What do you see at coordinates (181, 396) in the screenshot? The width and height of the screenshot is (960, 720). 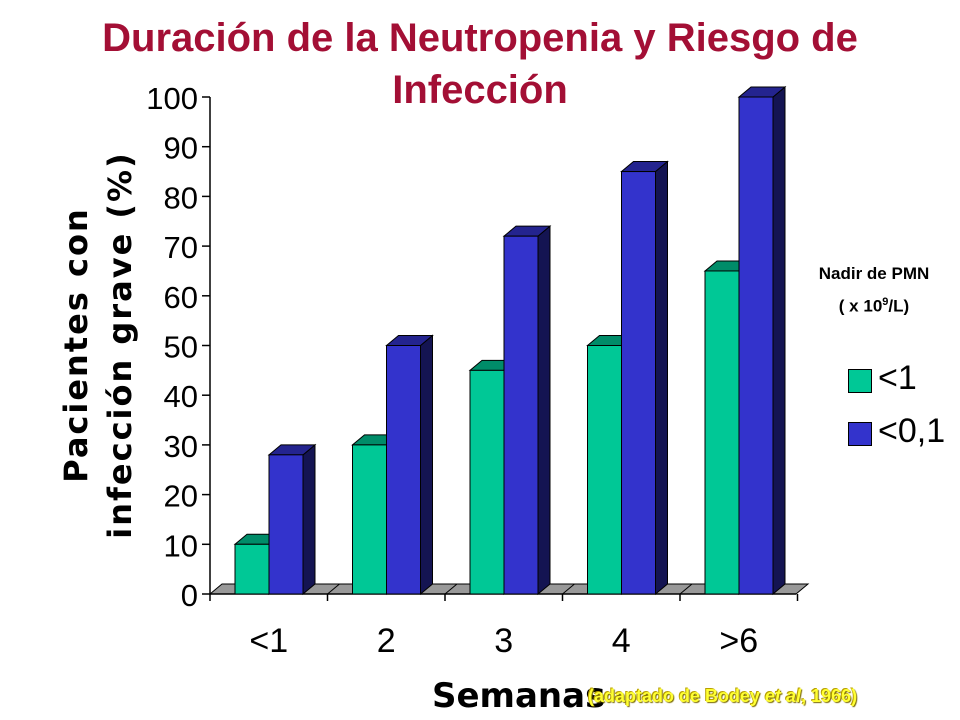 I see `y-tick-label: 40` at bounding box center [181, 396].